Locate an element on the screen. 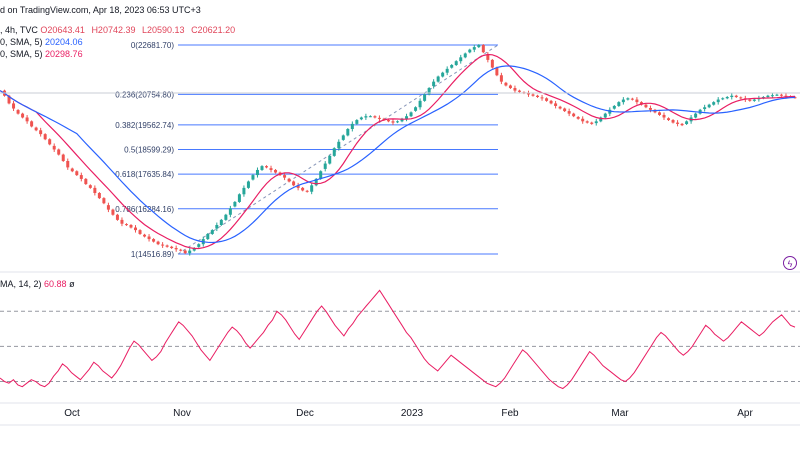  fib-label-1: 0.236(20754.80) is located at coordinates (144, 94).